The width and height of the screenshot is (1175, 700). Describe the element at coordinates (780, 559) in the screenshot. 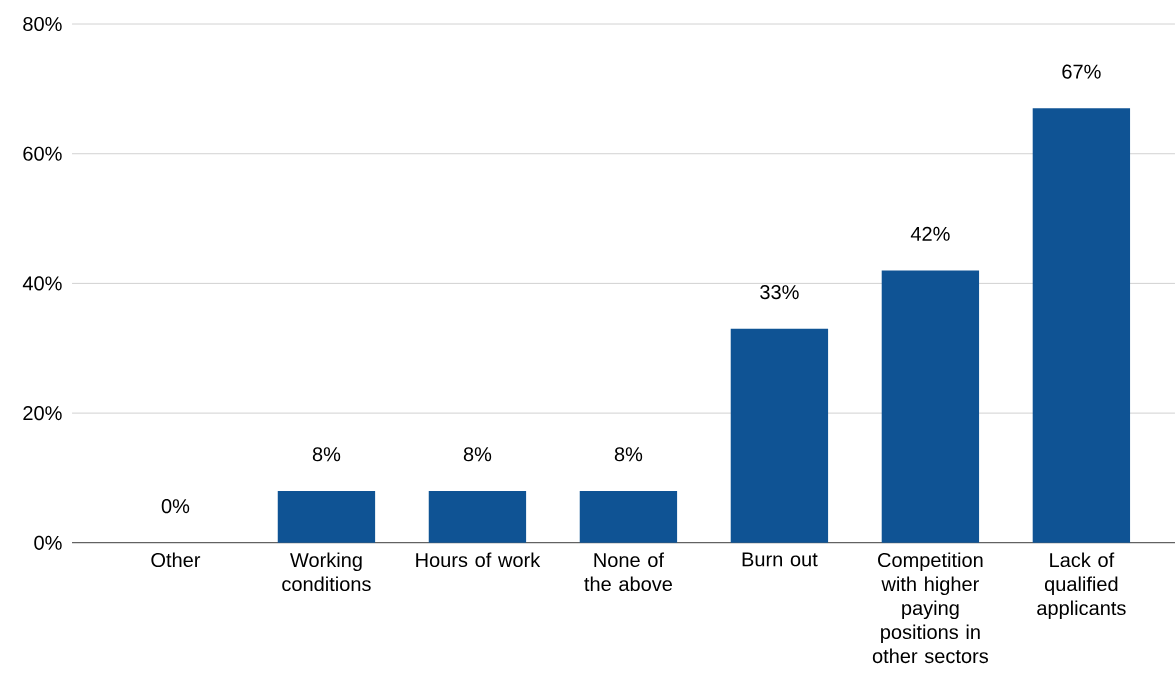

I see `x-tick-label: Burn out` at that location.